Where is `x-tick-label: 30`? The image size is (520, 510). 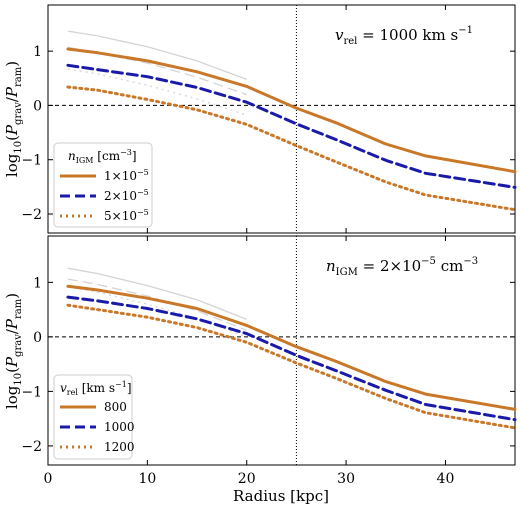 x-tick-label: 30 is located at coordinates (346, 479).